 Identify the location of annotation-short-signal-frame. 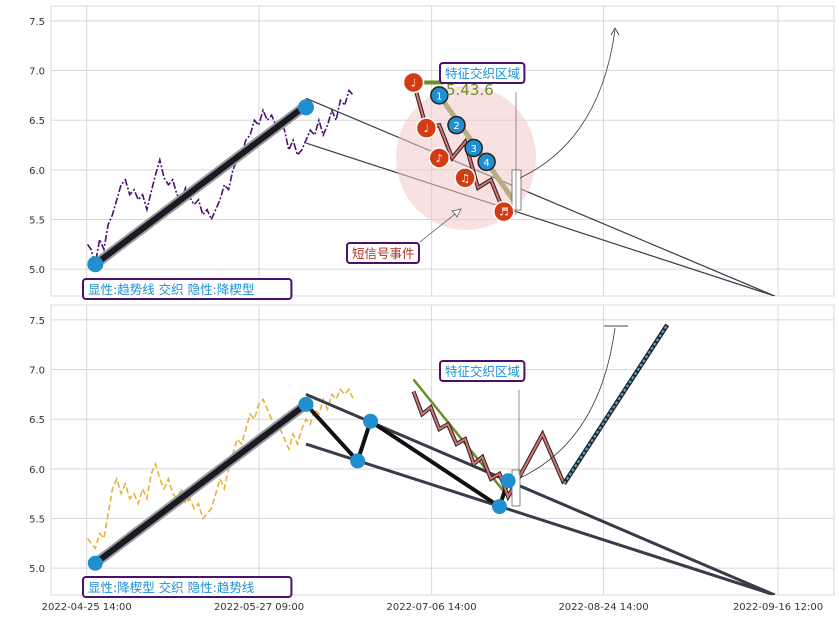
(383, 253).